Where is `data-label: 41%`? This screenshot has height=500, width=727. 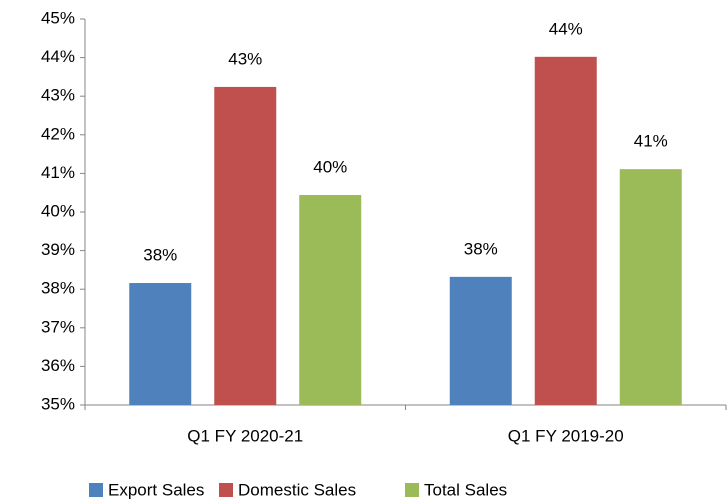 data-label: 41% is located at coordinates (651, 141).